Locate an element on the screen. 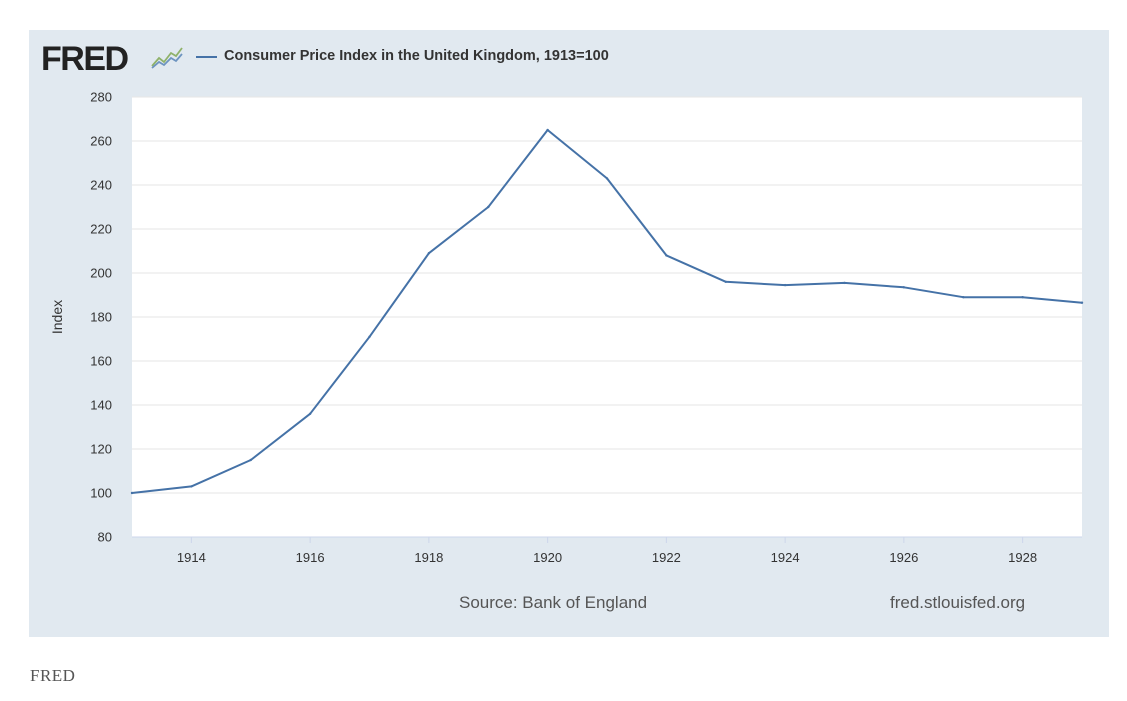  y-tick-label: 280 is located at coordinates (101, 97).